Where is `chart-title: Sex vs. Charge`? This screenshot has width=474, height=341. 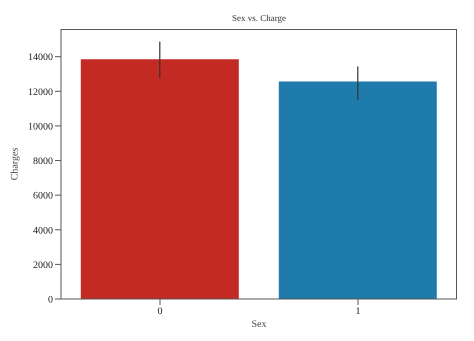 chart-title: Sex vs. Charge is located at coordinates (259, 18).